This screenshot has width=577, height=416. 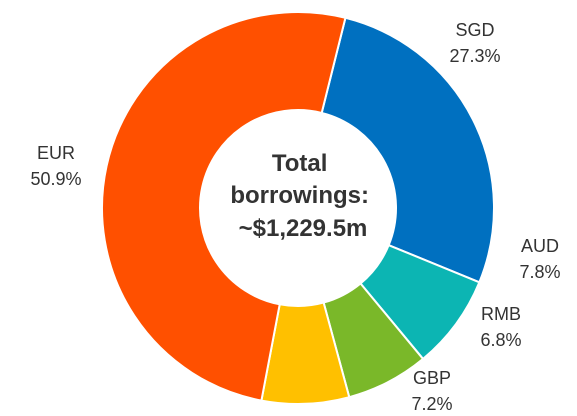 What do you see at coordinates (501, 314) in the screenshot?
I see `slice-label-rmb: RMB` at bounding box center [501, 314].